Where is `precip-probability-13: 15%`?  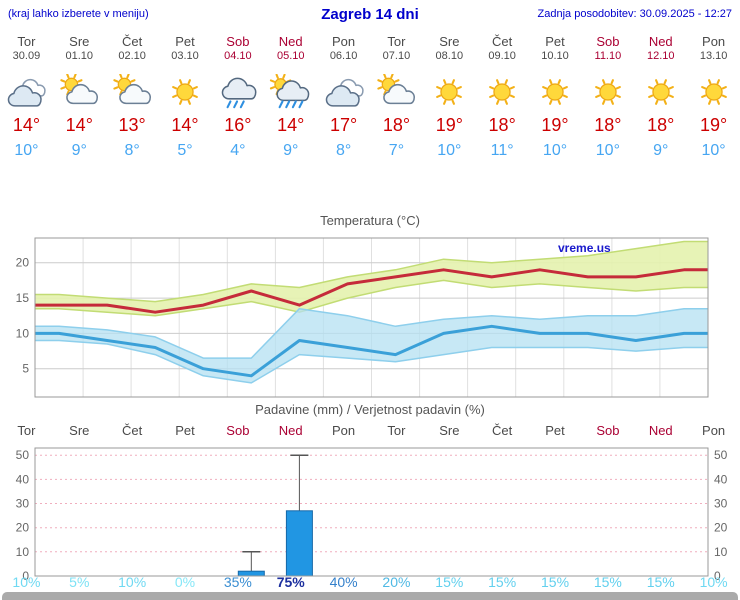
precip-probability-13: 15% is located at coordinates (660, 582).